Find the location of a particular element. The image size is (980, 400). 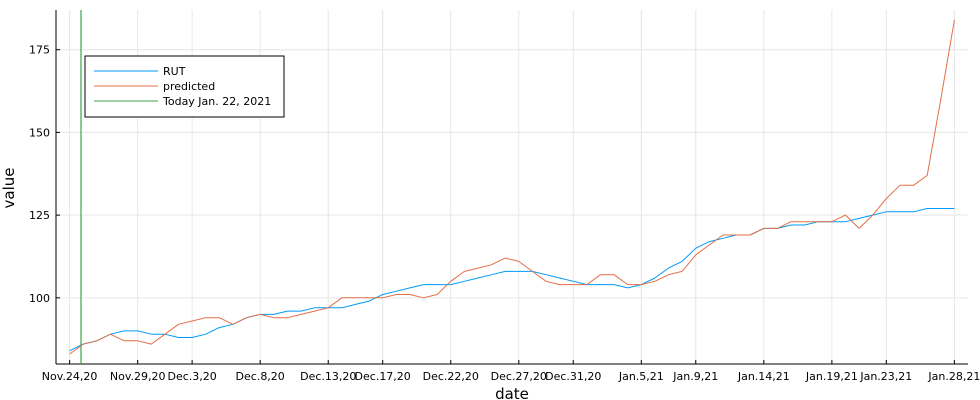

legend: RUT predicted Today Jan. 22, 2021 is located at coordinates (184, 86).